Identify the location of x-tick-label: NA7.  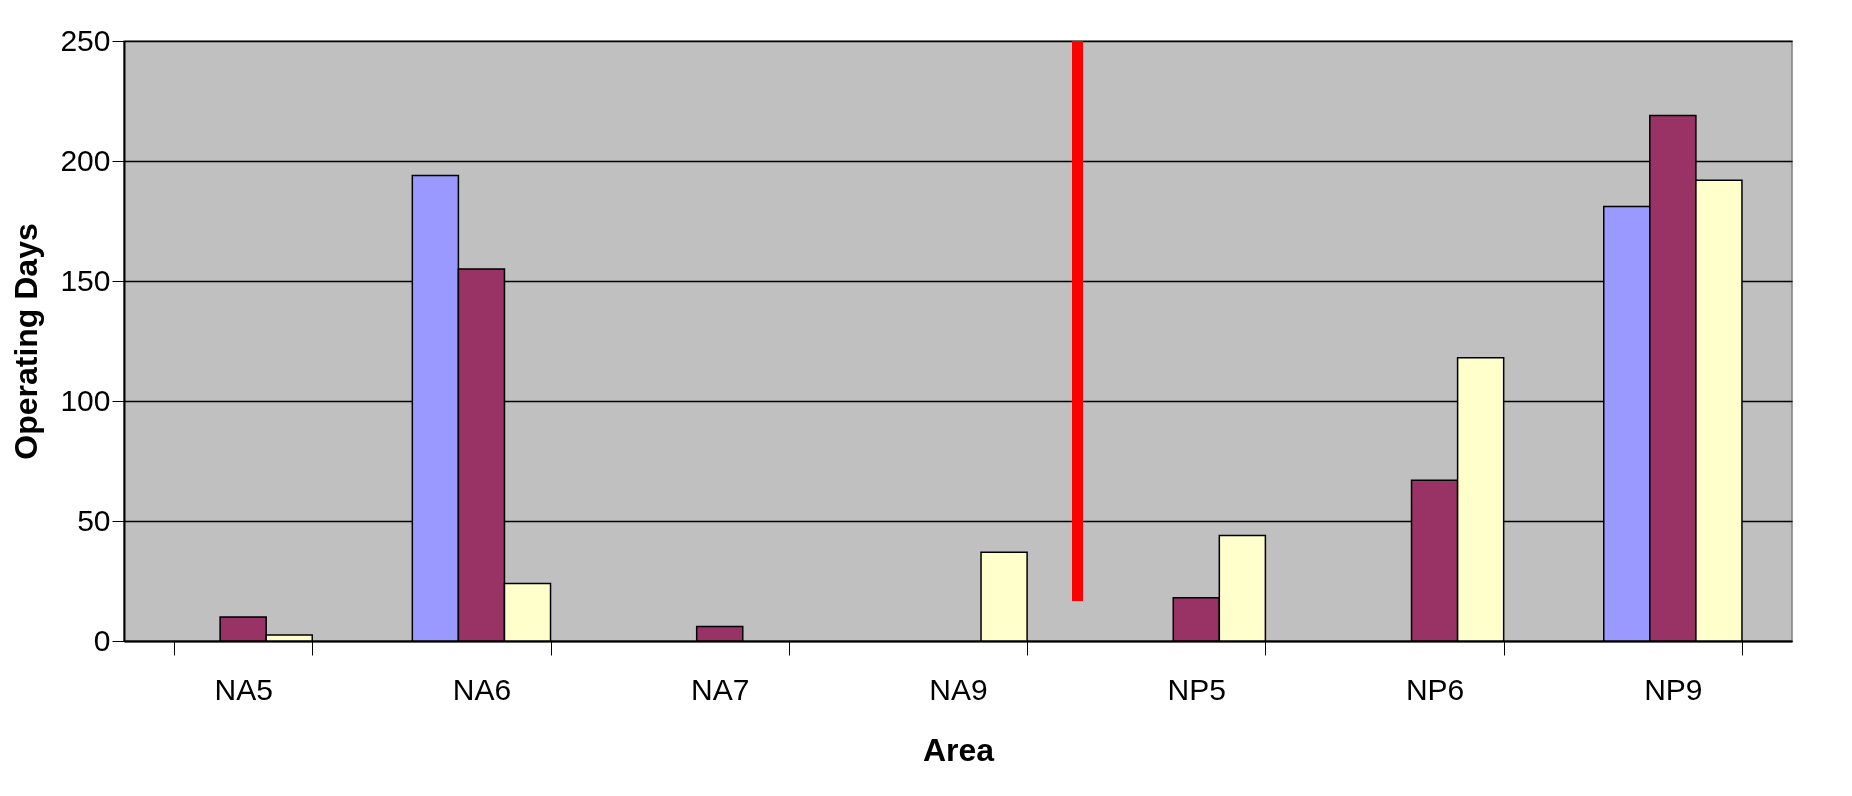
(720, 689).